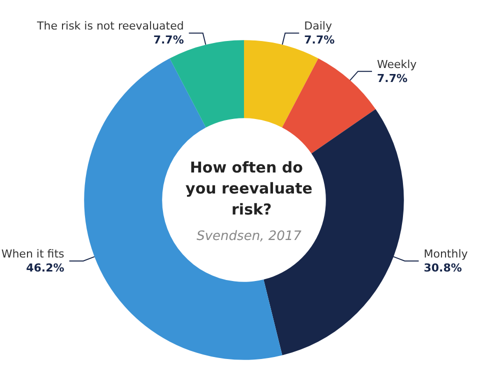 Image resolution: width=500 pixels, height=390 pixels. Describe the element at coordinates (249, 188) in the screenshot. I see `text: How often do you reevaluate risk?` at that location.